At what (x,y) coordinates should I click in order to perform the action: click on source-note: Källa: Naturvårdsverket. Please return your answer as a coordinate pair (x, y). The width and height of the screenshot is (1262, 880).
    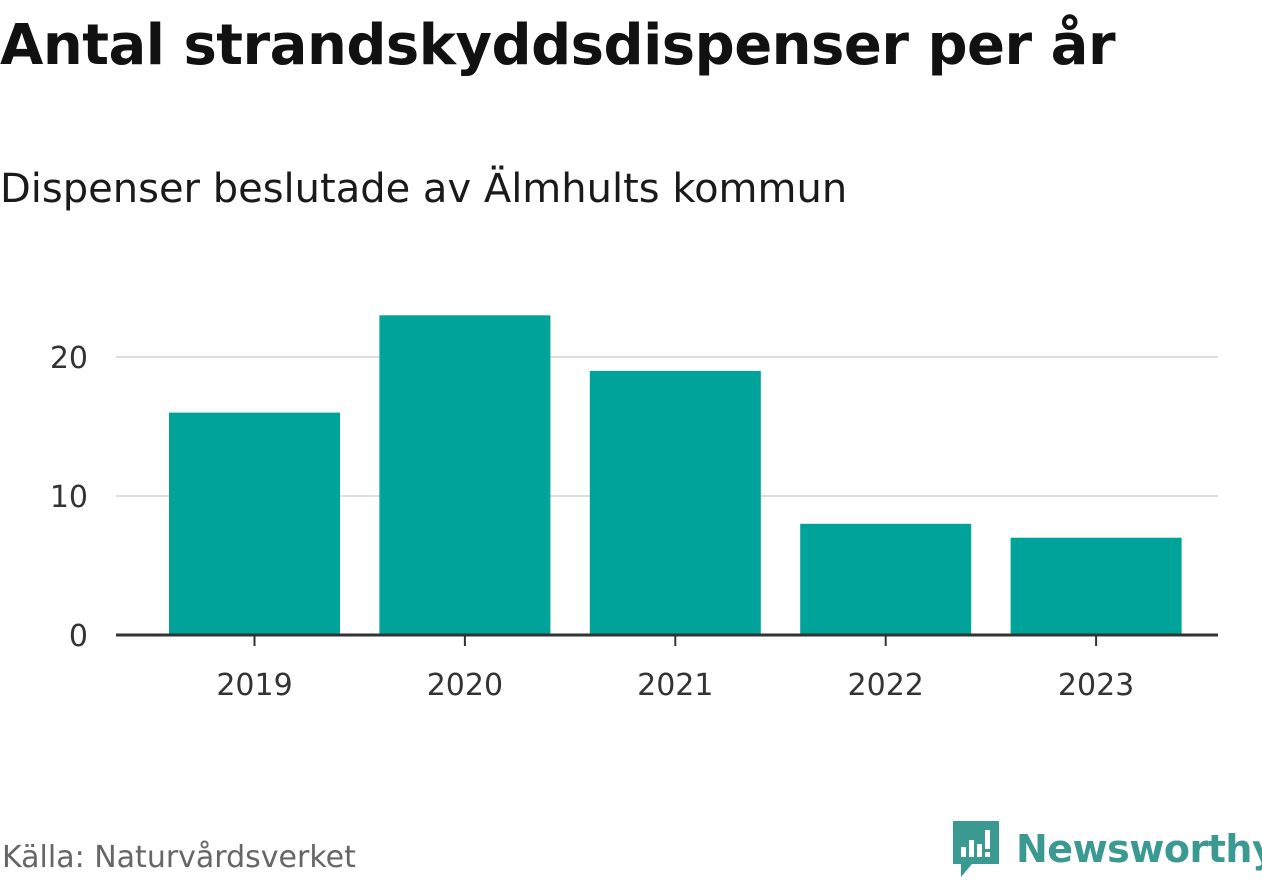
    Looking at the image, I should click on (179, 857).